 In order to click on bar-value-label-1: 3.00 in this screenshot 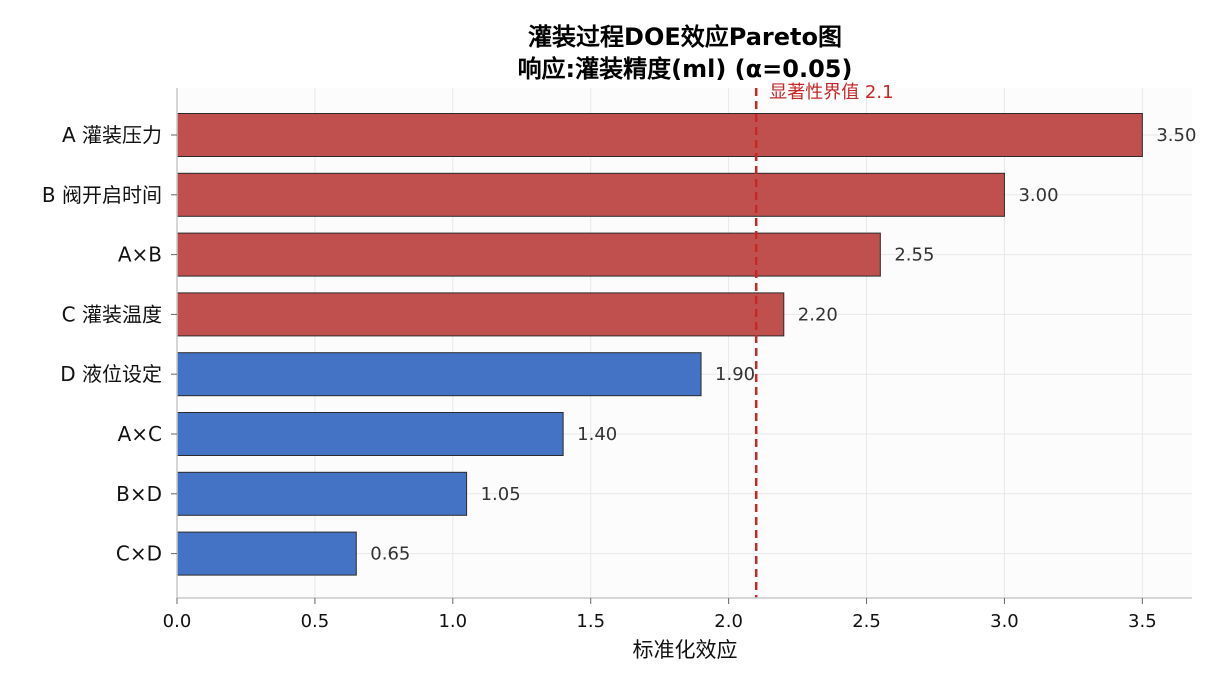, I will do `click(1038, 195)`.